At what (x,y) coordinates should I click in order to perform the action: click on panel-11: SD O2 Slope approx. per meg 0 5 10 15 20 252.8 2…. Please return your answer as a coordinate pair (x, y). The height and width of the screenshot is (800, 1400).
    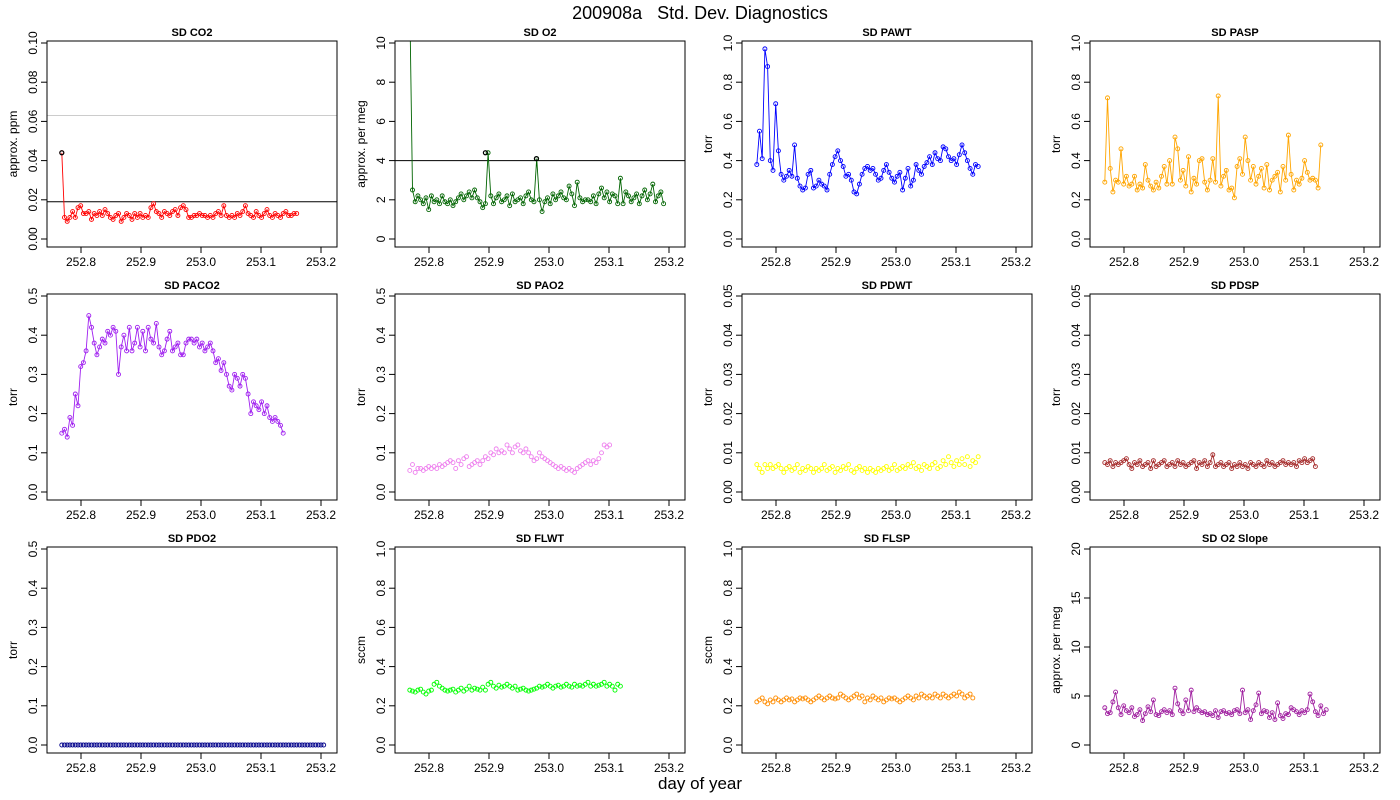
    Looking at the image, I should click on (1215, 654).